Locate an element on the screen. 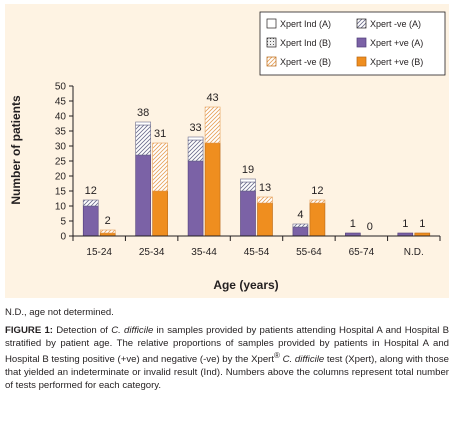 The image size is (455, 421). y-tick-label: 20 is located at coordinates (61, 177).